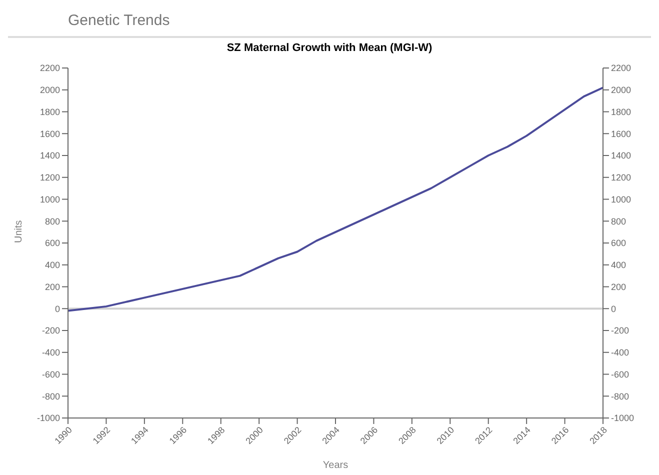 This screenshot has width=659, height=475. Describe the element at coordinates (51, 331) in the screenshot. I see `y-tick-label: -200` at that location.